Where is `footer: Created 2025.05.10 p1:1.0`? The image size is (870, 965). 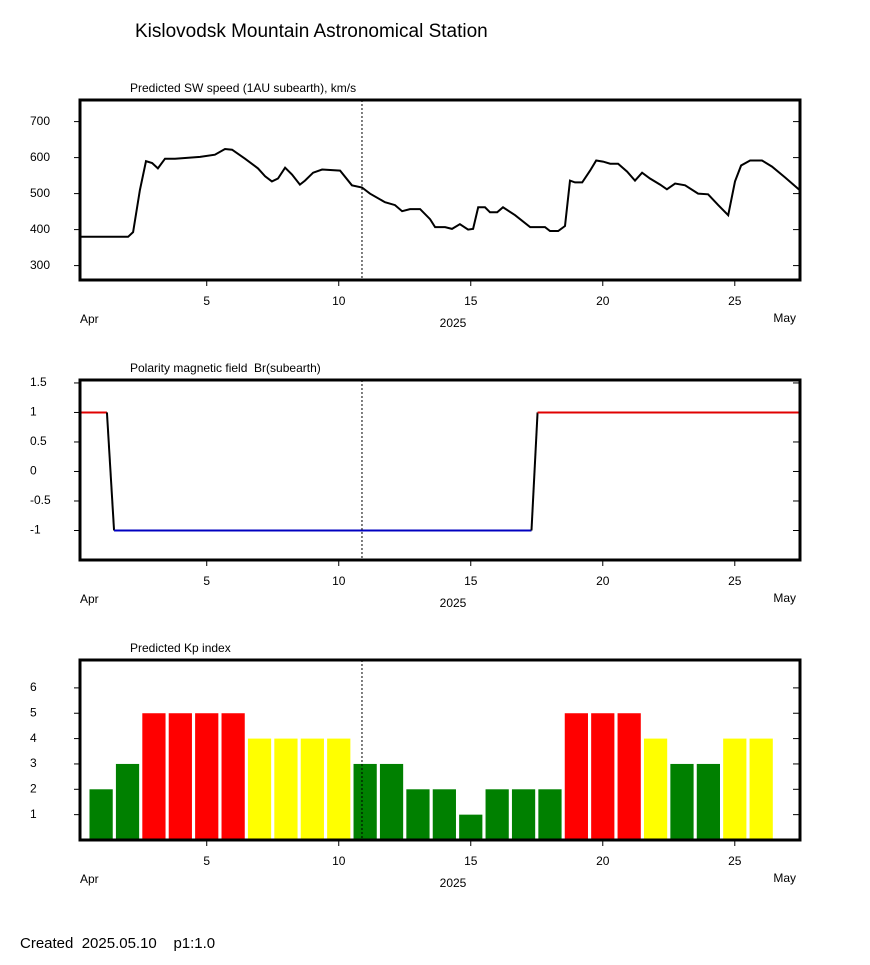 footer: Created 2025.05.10 p1:1.0 is located at coordinates (117, 943).